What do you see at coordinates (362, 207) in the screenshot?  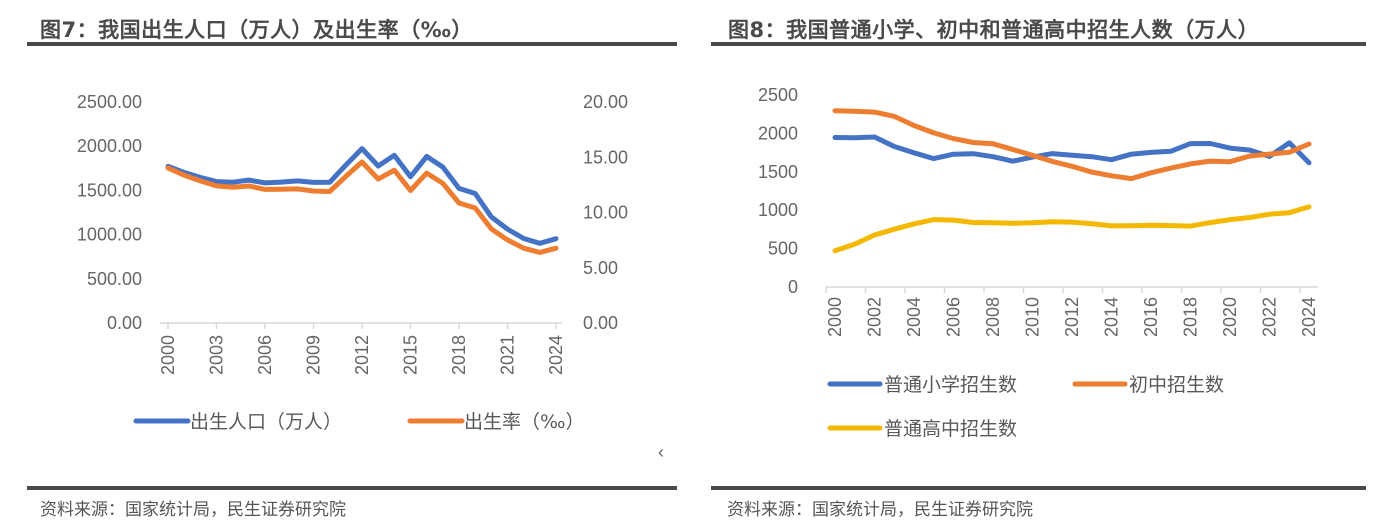 I see `series-line-birth-rate` at bounding box center [362, 207].